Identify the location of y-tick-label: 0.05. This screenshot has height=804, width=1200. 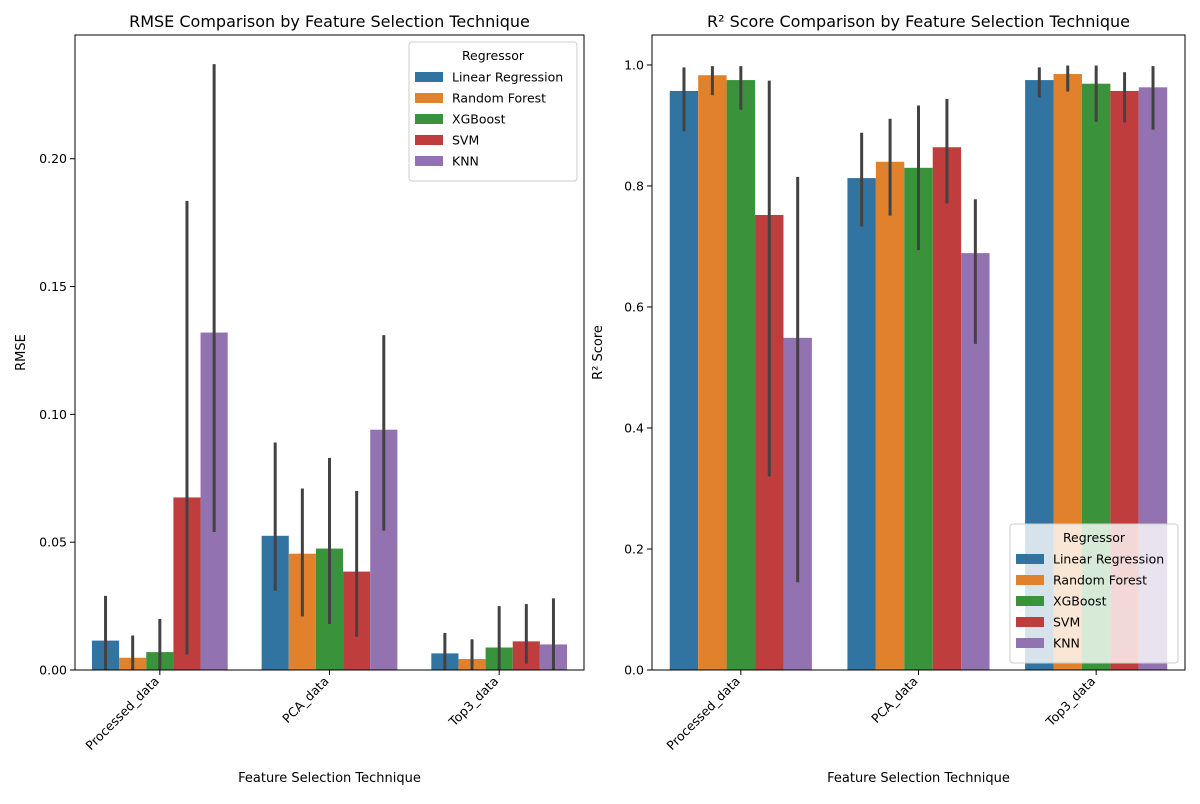
(53, 542).